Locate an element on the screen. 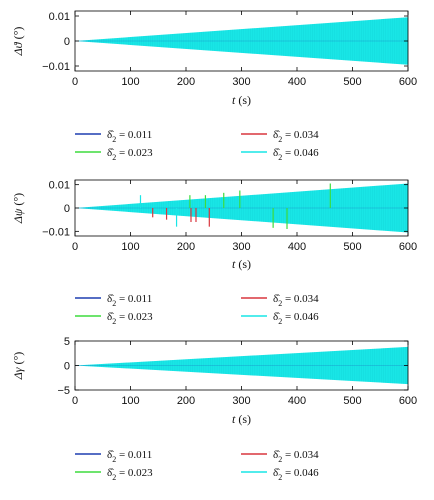  y-tick-label: 5 is located at coordinates (67, 342).